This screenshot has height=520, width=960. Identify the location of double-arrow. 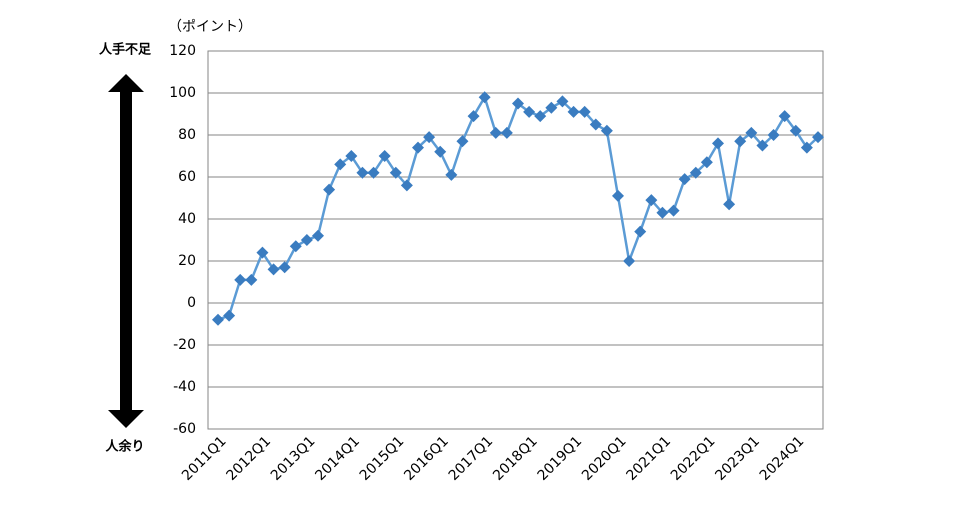
(126, 251).